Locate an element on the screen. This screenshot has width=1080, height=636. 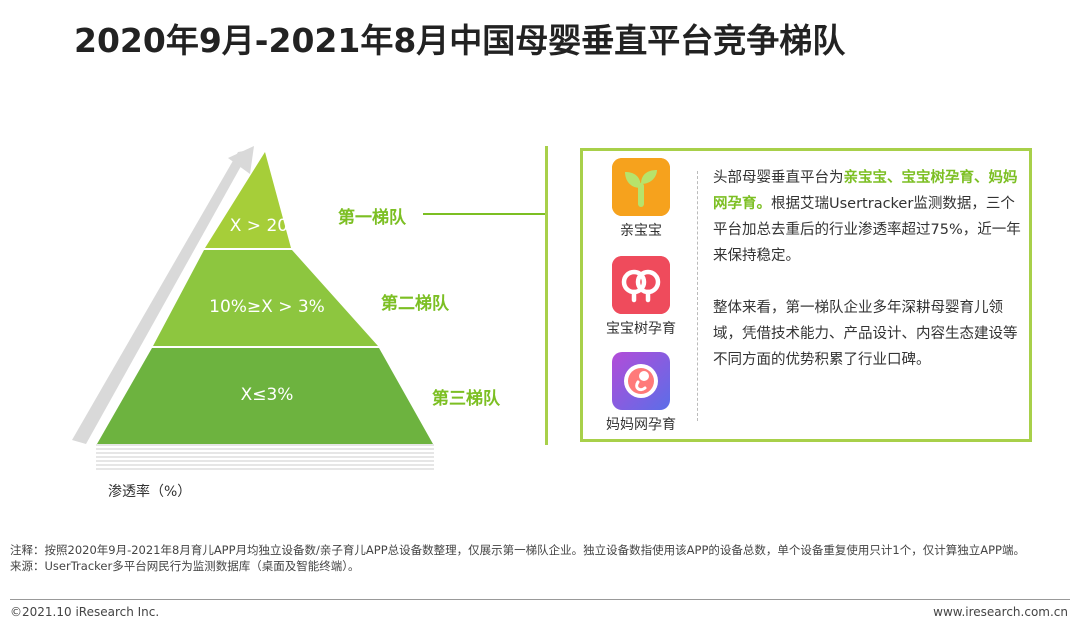
desc-p1-prefix: 头部母婴垂直平台为 is located at coordinates (778, 178).